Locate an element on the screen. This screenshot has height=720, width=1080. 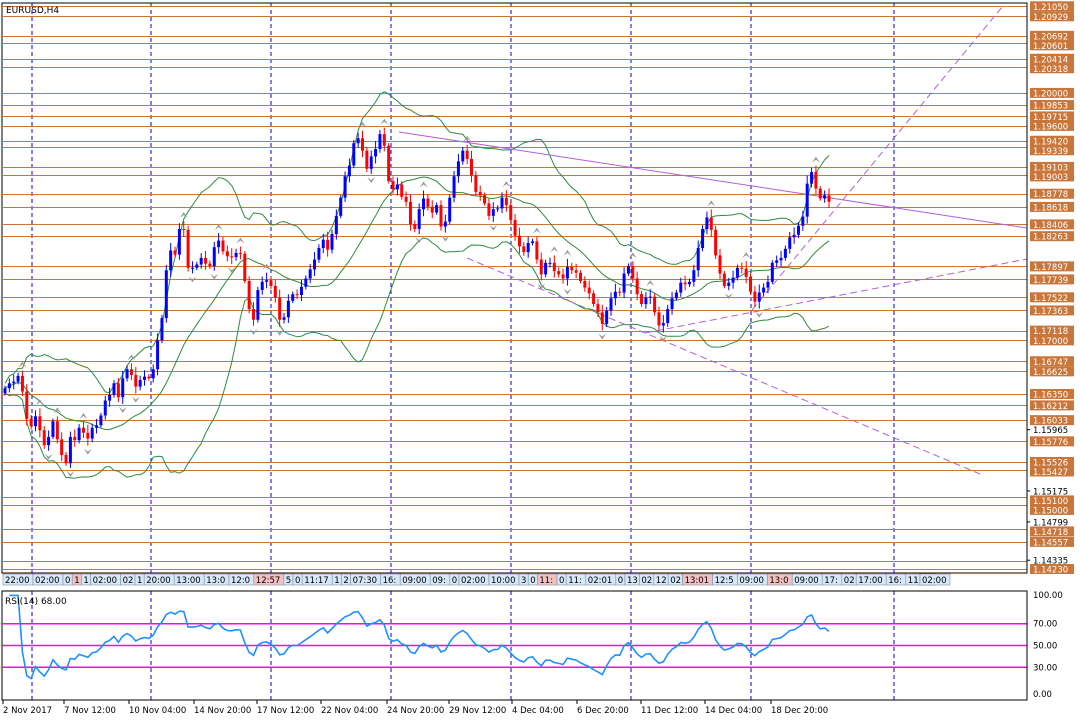
session-label: 11:17 is located at coordinates (316, 581).